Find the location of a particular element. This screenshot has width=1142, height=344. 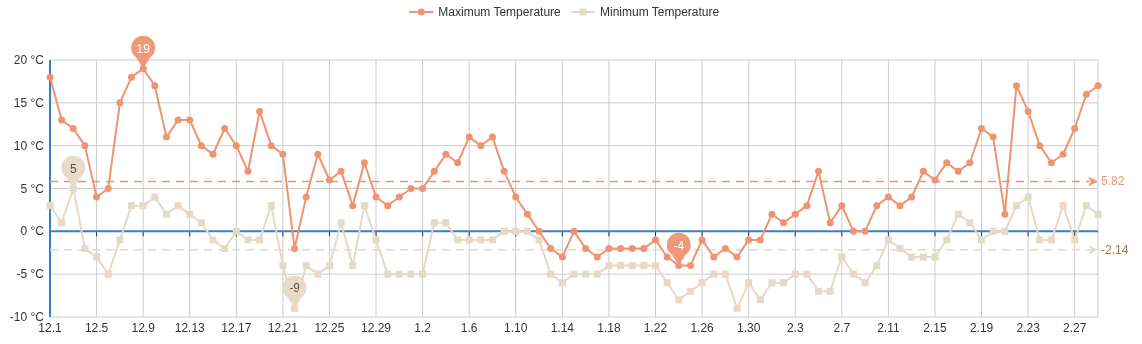

x-tick-label: 12.25 is located at coordinates (329, 328).